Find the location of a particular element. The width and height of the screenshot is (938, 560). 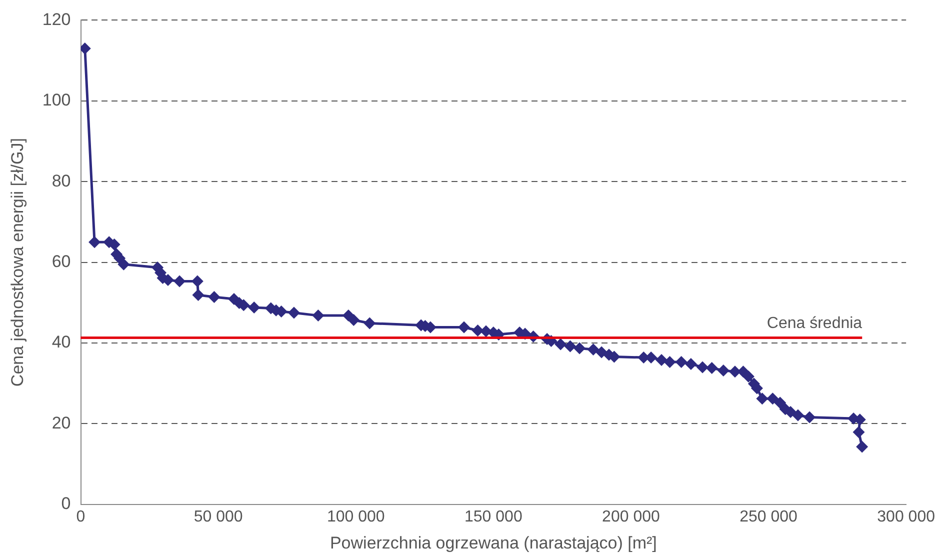

y-axis-title: Cena jednostkowa energii [zł/GJ] is located at coordinates (17, 262).